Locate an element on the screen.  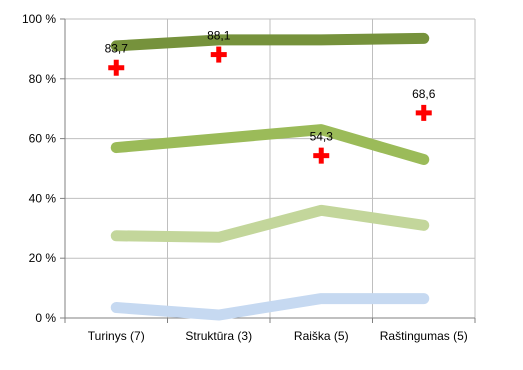
y-tick-label: 60 % is located at coordinates (43, 139).